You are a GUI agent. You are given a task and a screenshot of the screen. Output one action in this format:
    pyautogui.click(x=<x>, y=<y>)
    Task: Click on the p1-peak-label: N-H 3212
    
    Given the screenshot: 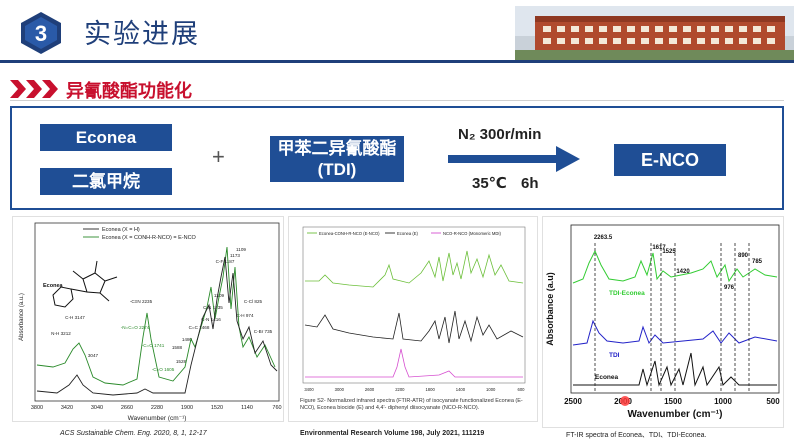 What is the action you would take?
    pyautogui.click(x=61, y=333)
    